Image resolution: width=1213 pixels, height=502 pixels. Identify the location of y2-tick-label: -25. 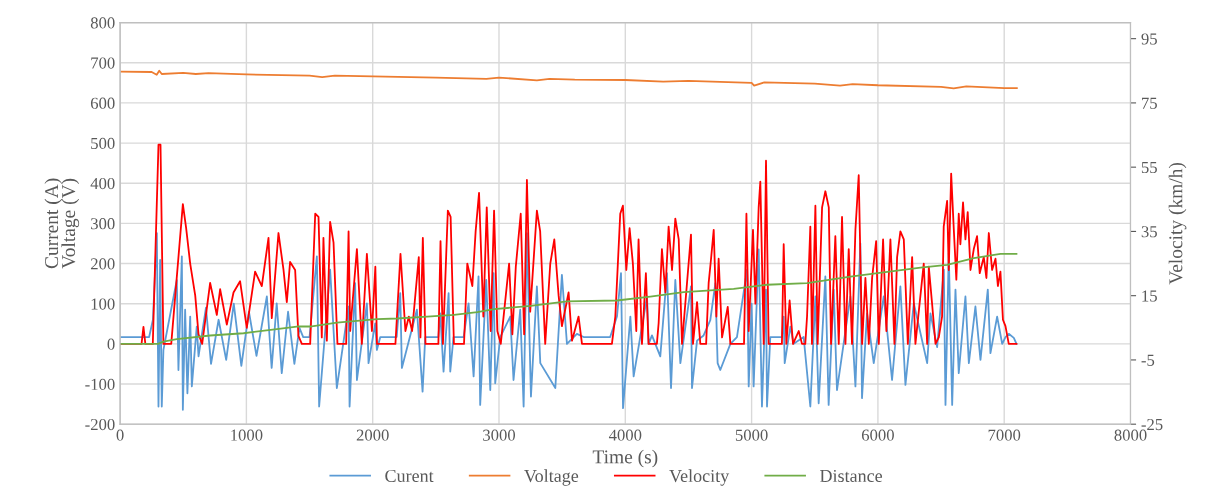
(1152, 424).